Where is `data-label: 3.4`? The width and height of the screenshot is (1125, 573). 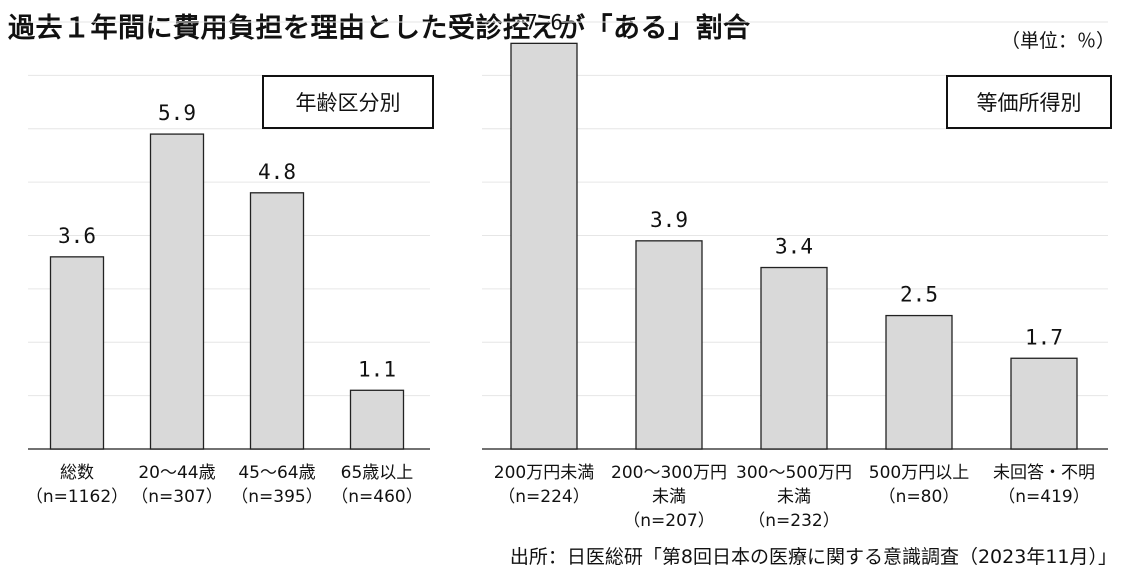
data-label: 3.4 is located at coordinates (794, 247).